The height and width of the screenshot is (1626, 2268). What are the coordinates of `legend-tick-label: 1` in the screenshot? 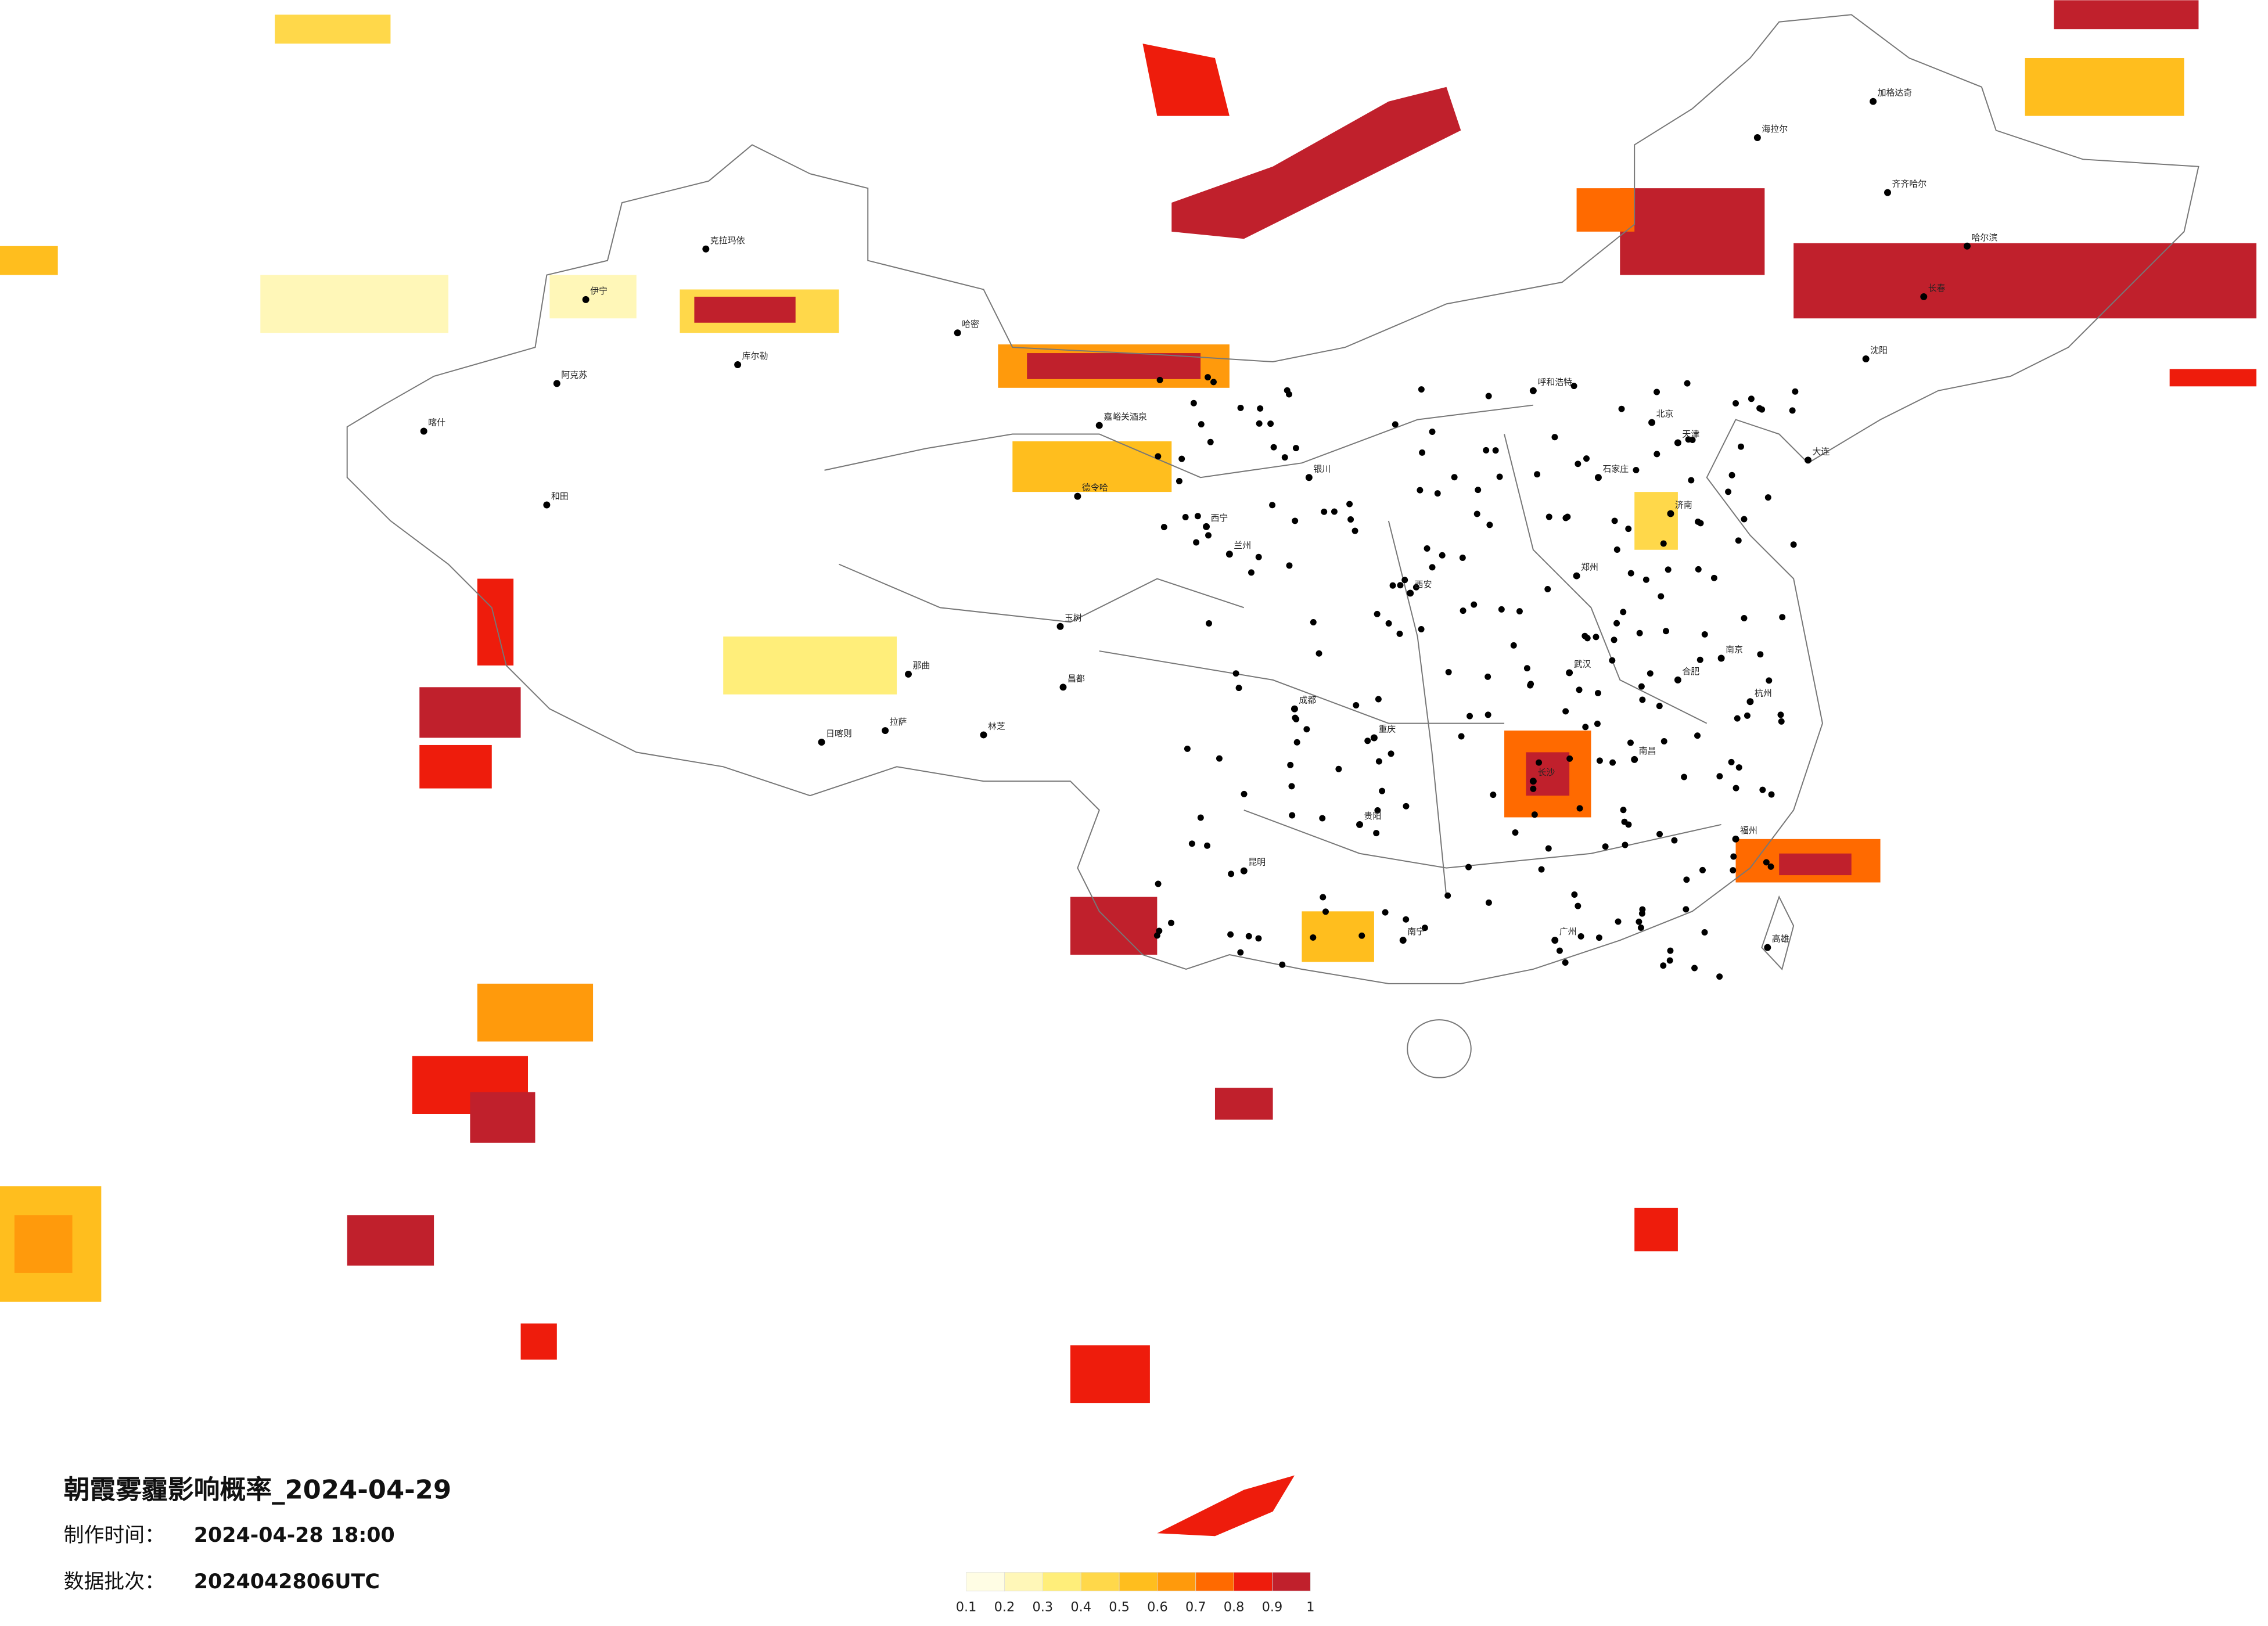 It's located at (1310, 1607).